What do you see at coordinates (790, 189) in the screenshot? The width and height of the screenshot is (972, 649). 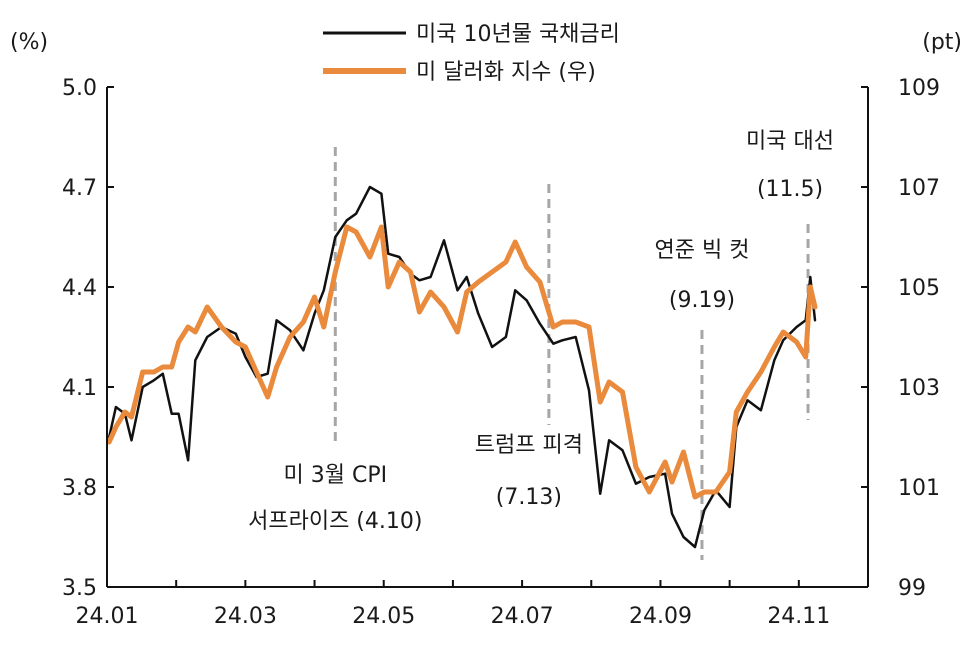 I see `event-label: (11.5)` at bounding box center [790, 189].